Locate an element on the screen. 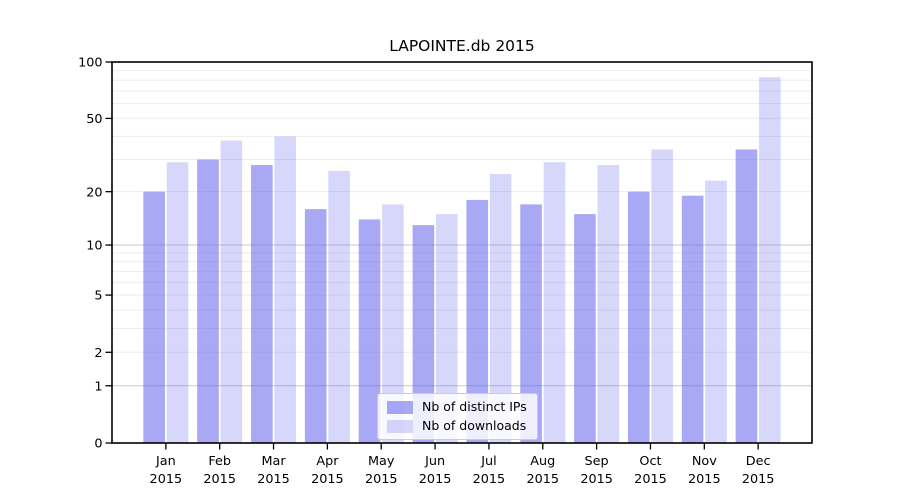 This screenshot has width=900, height=500. y-tick-label: 1 is located at coordinates (98, 386).